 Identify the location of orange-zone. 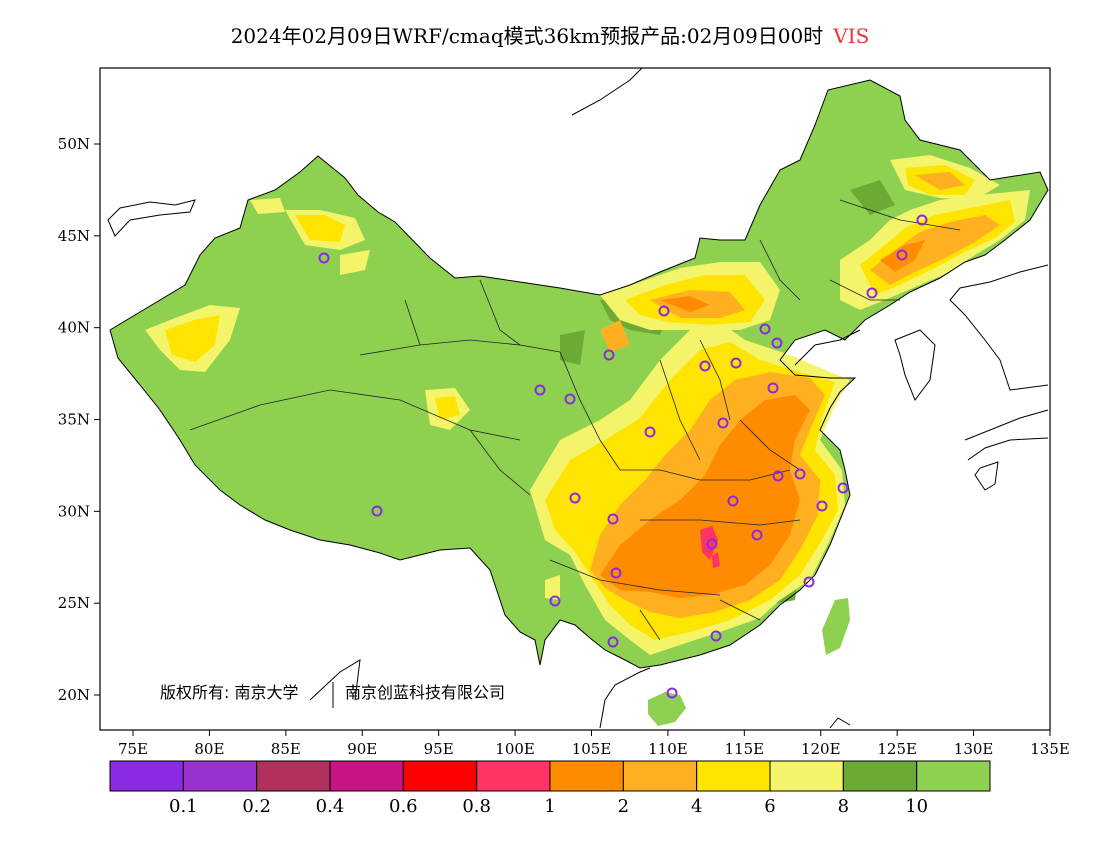
(762, 419).